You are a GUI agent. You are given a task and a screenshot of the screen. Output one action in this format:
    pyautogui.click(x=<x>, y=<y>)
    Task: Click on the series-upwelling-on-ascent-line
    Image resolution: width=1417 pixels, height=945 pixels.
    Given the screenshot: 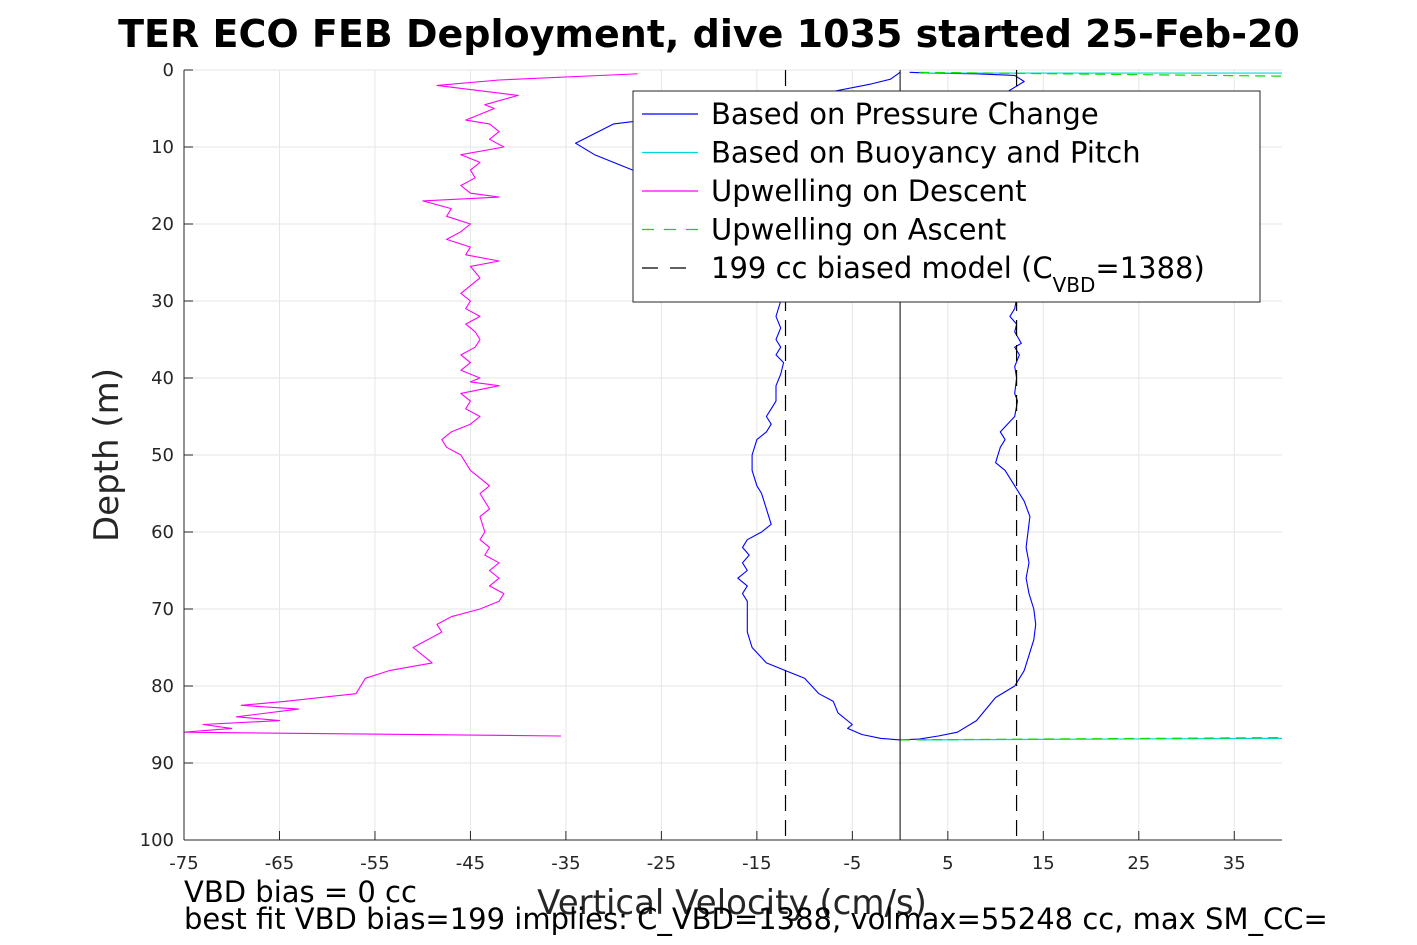 What is the action you would take?
    pyautogui.click(x=1100, y=74)
    